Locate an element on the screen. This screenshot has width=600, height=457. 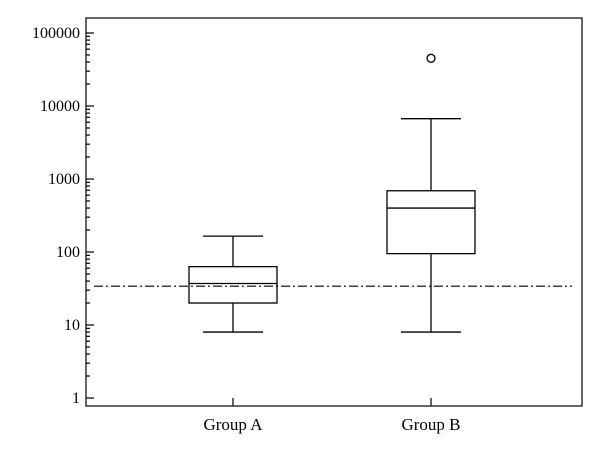
y-tick-label: 100000 is located at coordinates (56, 33).